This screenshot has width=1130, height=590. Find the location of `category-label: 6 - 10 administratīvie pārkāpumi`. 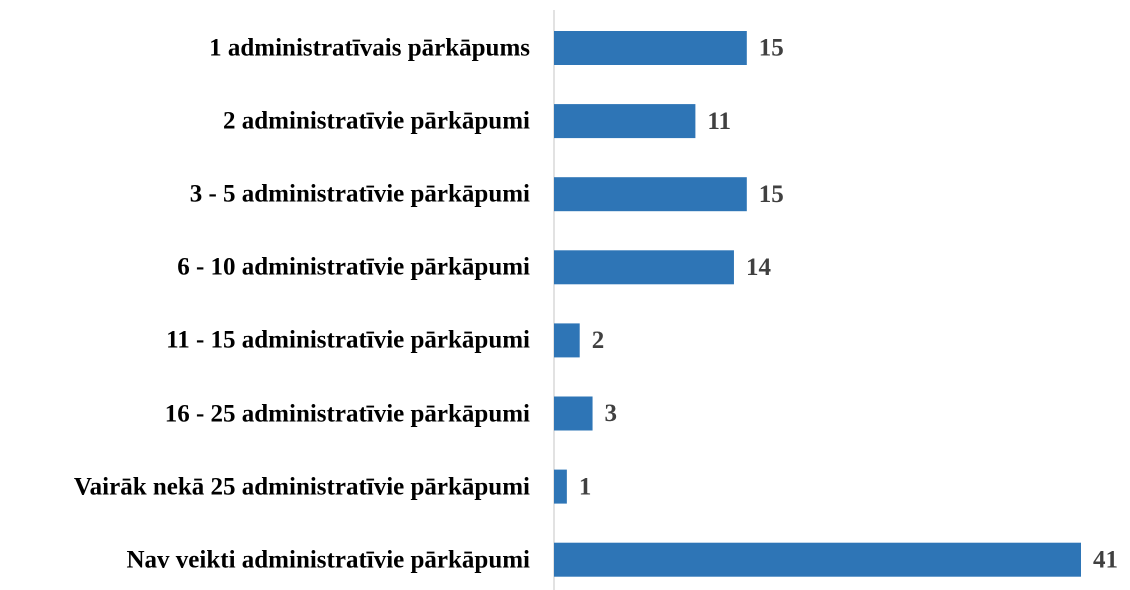

category-label: 6 - 10 administratīvie pārkāpumi is located at coordinates (353, 267).